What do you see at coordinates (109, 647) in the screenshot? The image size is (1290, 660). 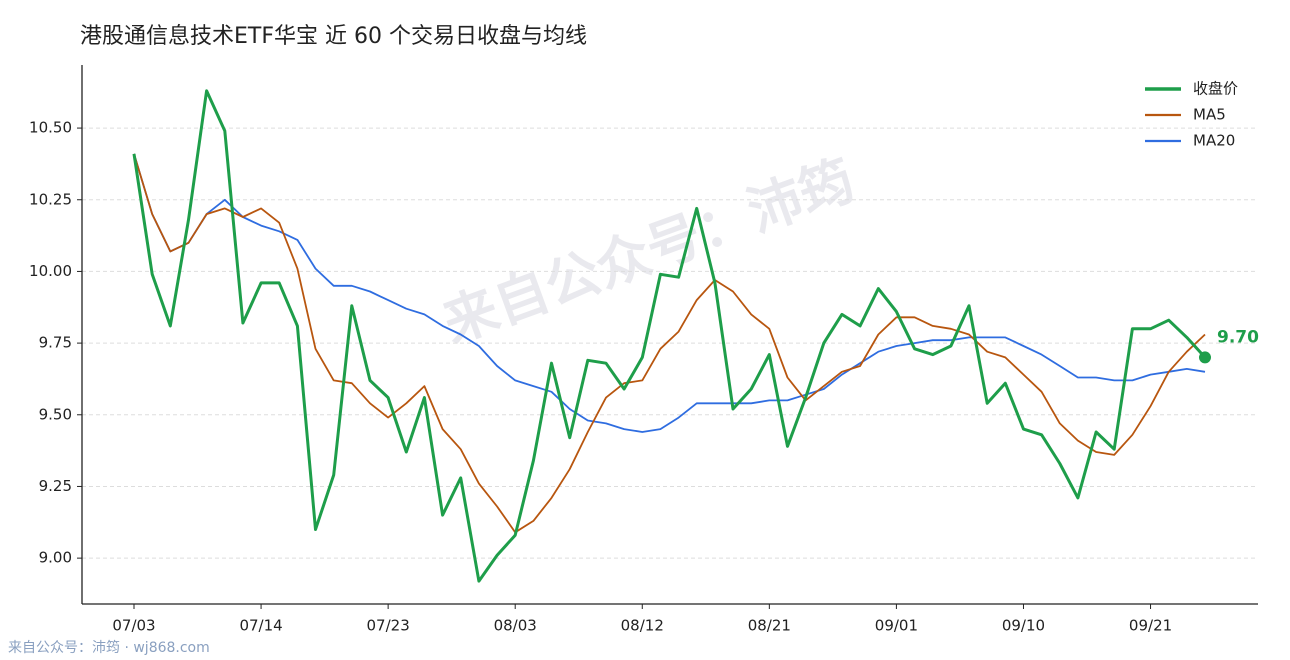 I see `footer: 来自公众号：沛筠 · wj868.com` at bounding box center [109, 647].